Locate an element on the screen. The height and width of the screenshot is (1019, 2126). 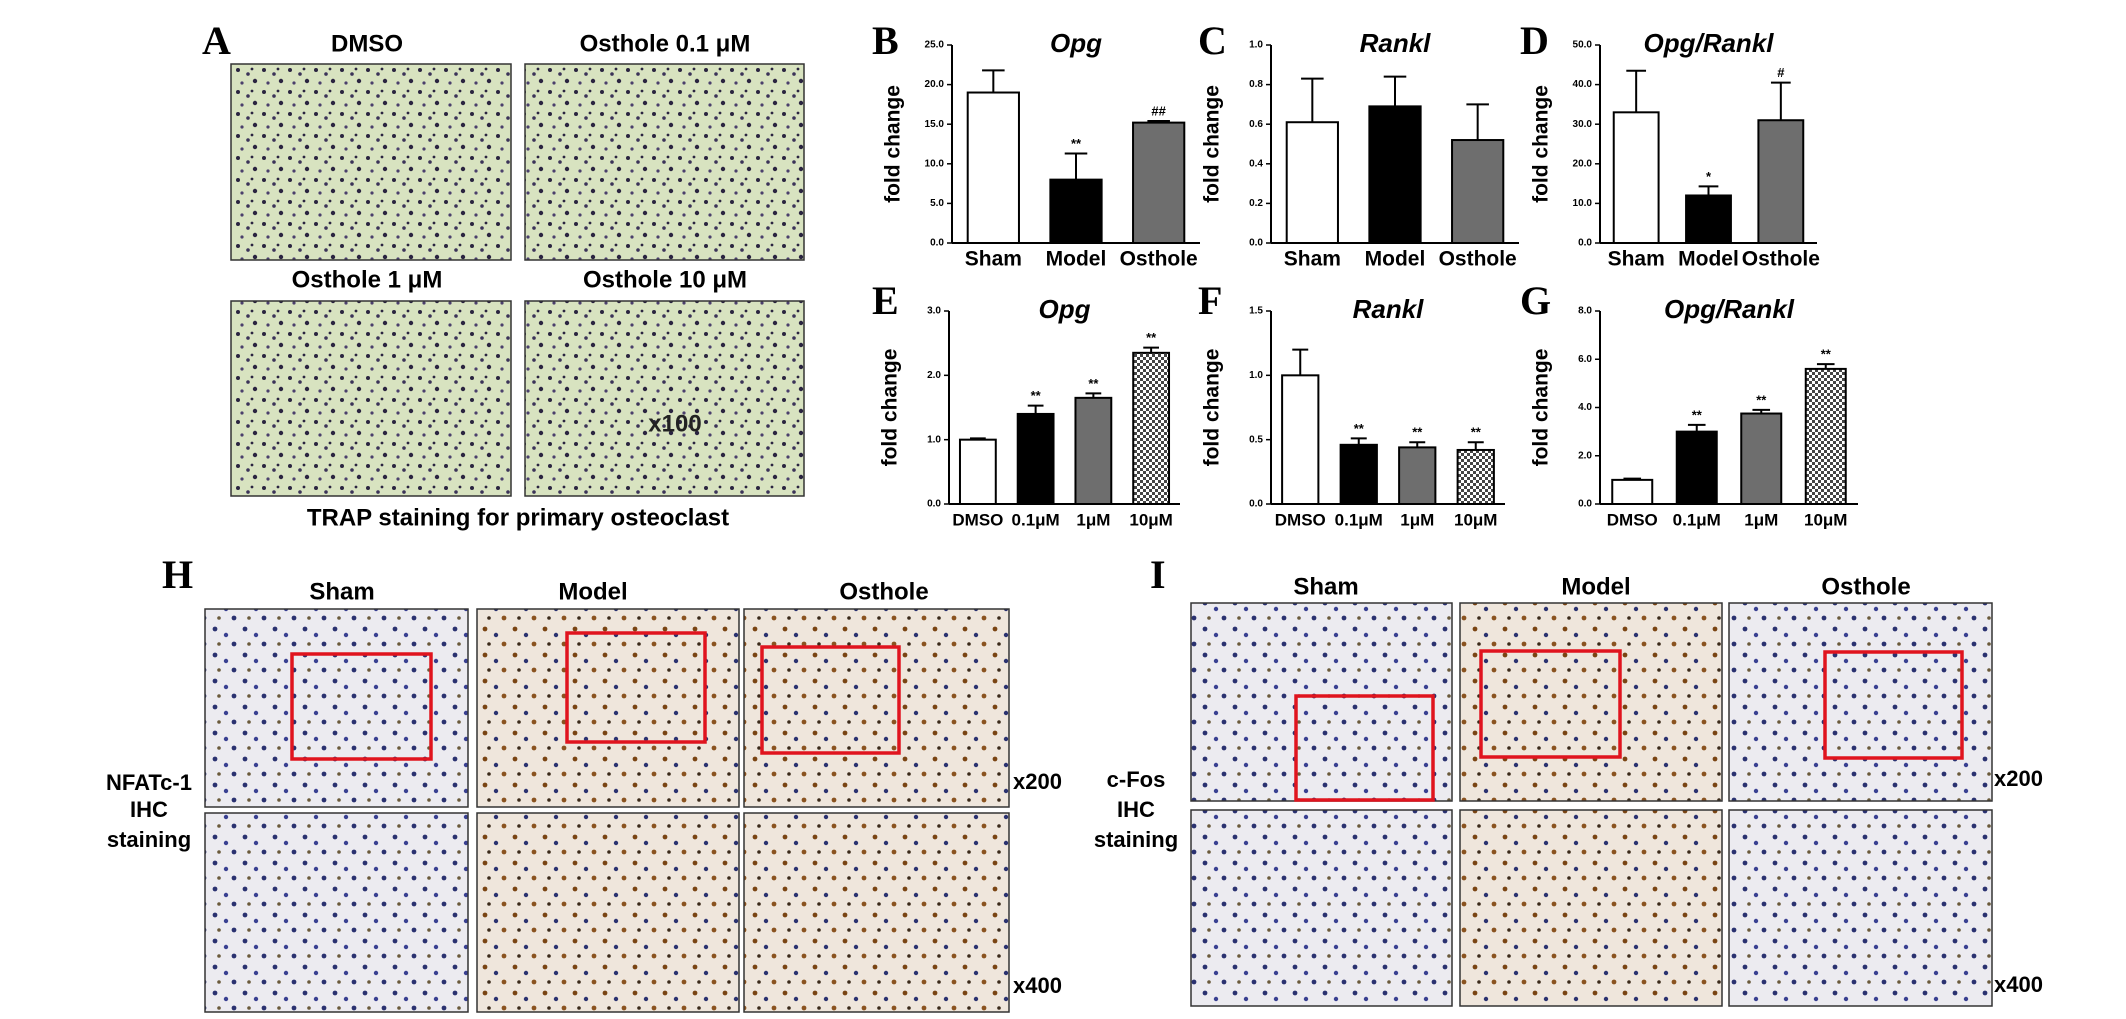
y-tick-label: 30.0 is located at coordinates (1583, 124).